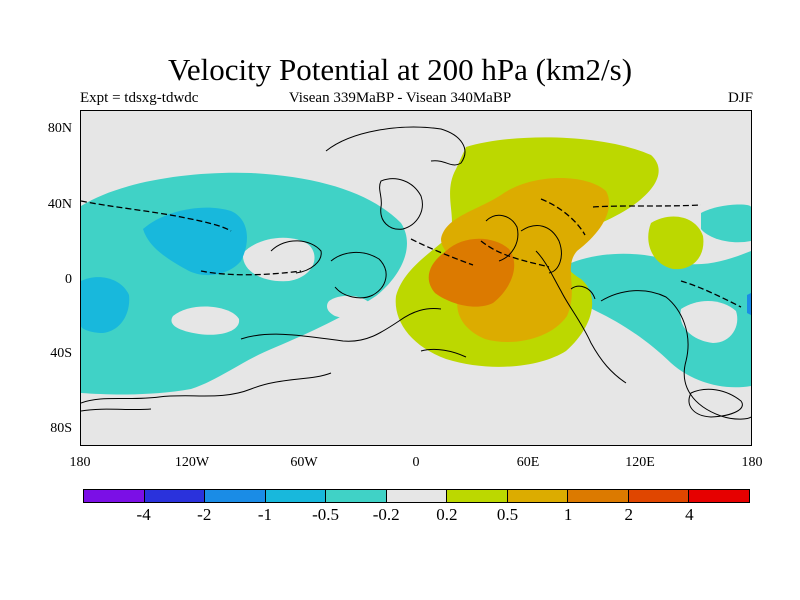 The image size is (800, 600). Describe the element at coordinates (139, 98) in the screenshot. I see `experiment-label: Expt = tdsxg-tdwdc` at that location.